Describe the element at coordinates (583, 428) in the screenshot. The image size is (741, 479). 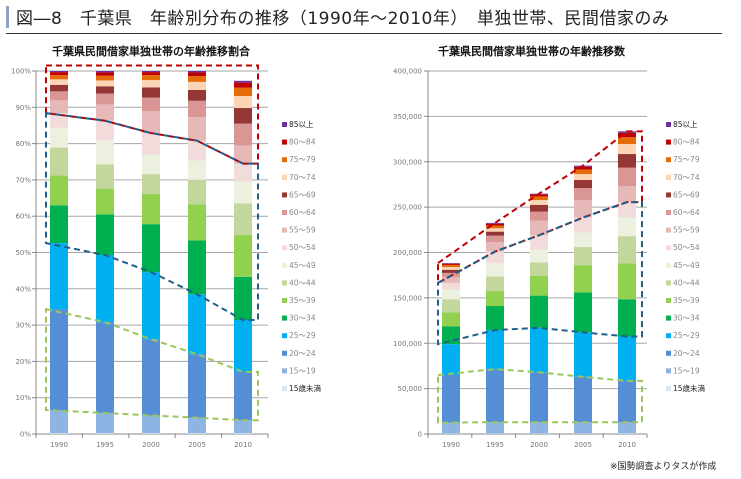
I see `bar-segment-2005-15～19` at that location.